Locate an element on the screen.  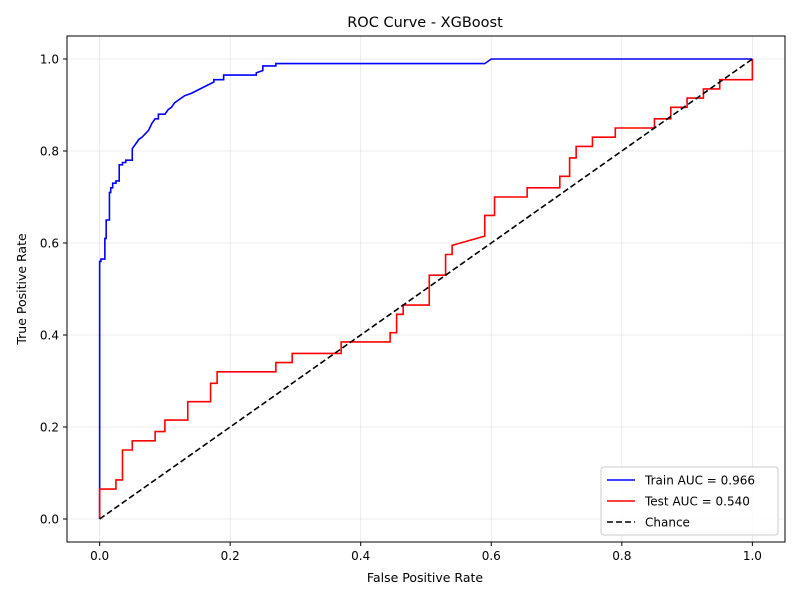
y-axis-label: True Positive Rate is located at coordinates (21, 289).